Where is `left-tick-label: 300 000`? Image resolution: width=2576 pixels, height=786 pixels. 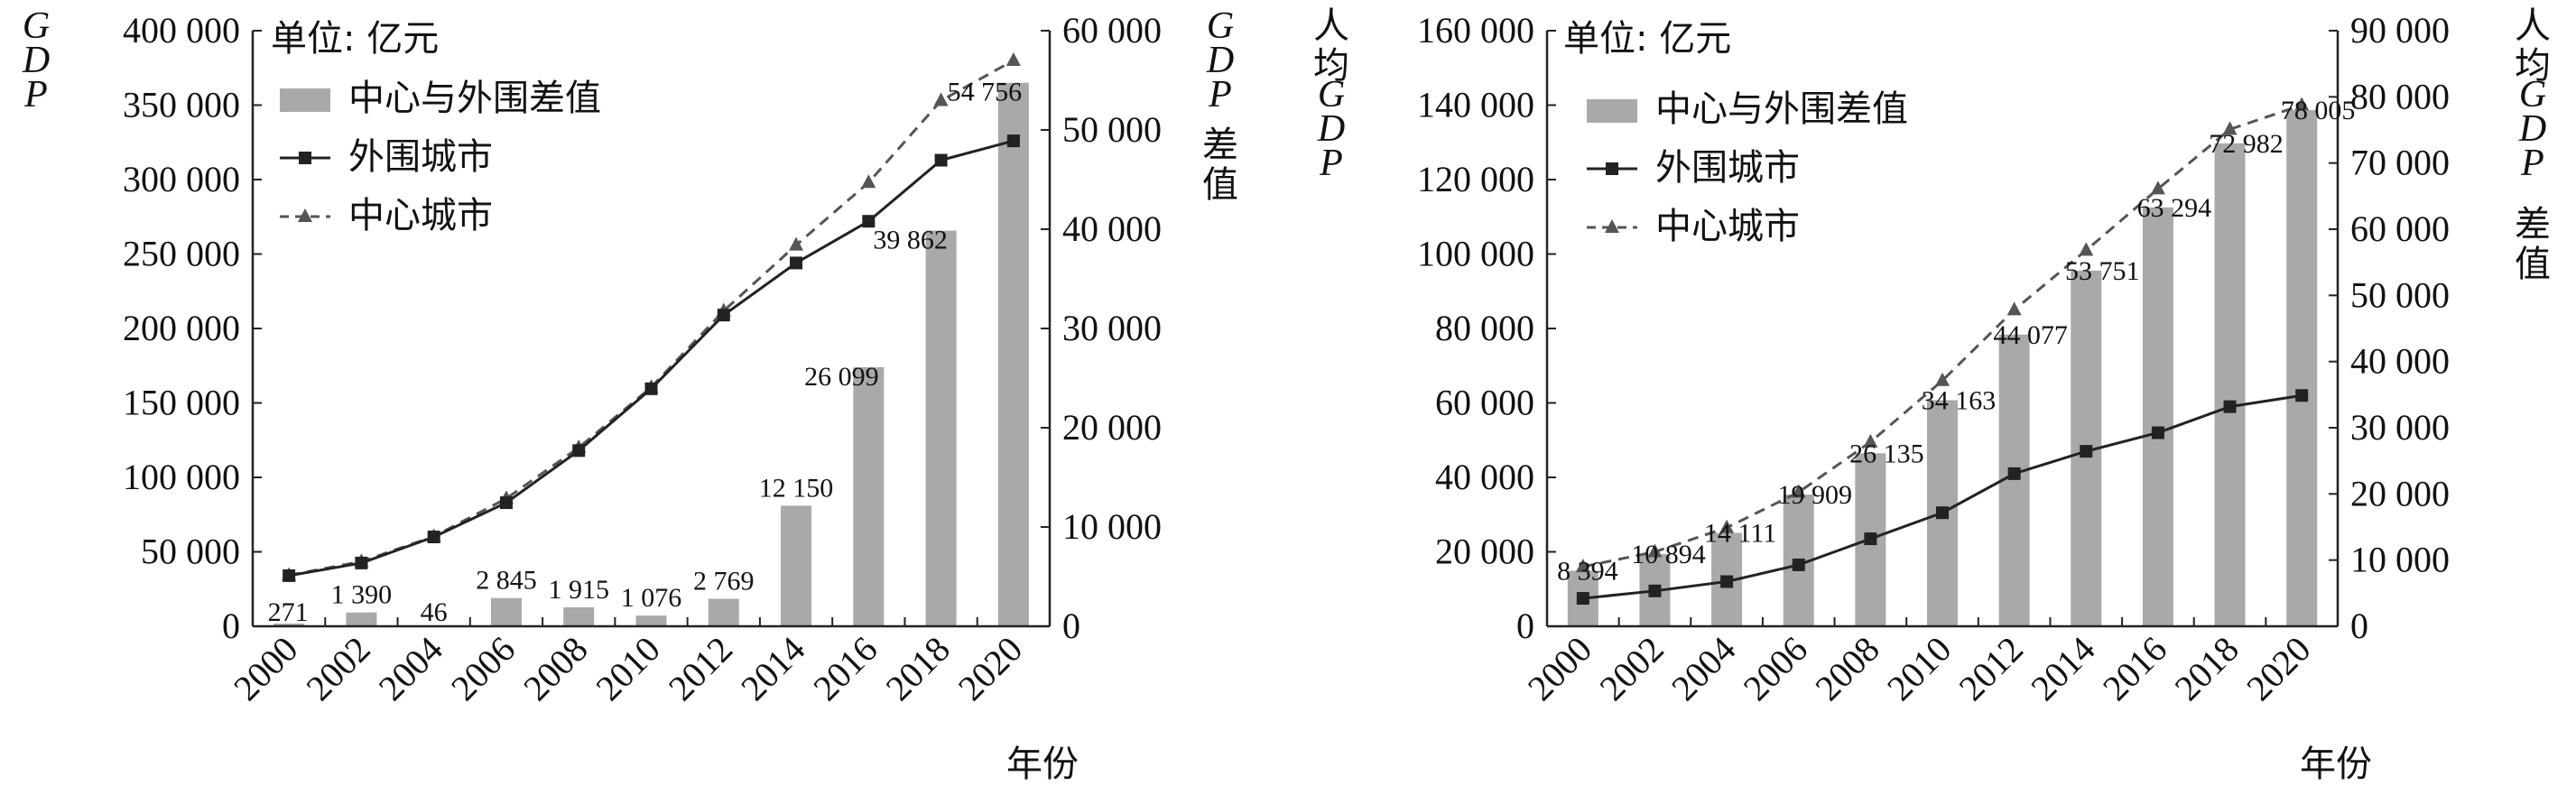 left-tick-label: 300 000 is located at coordinates (181, 179).